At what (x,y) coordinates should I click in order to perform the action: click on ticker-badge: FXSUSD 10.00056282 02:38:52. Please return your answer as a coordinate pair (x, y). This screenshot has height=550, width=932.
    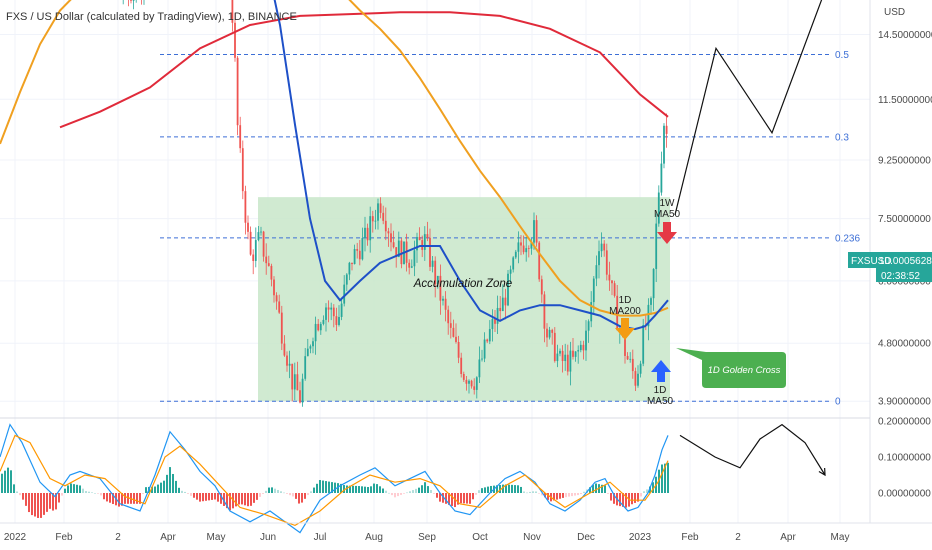
    Looking at the image, I should click on (890, 267).